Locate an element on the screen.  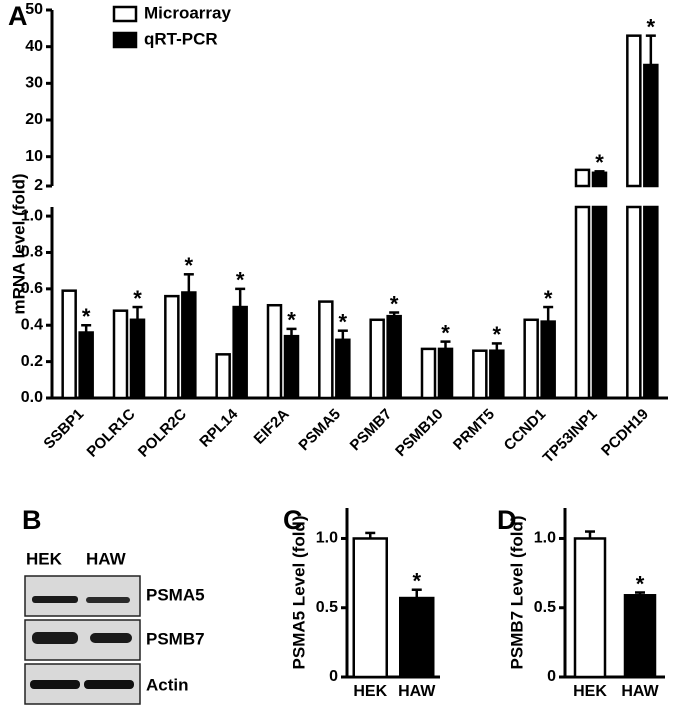
western-blot: B HEK HAW PSMA5 PSMB7 Actin is located at coordinates (113, 605).